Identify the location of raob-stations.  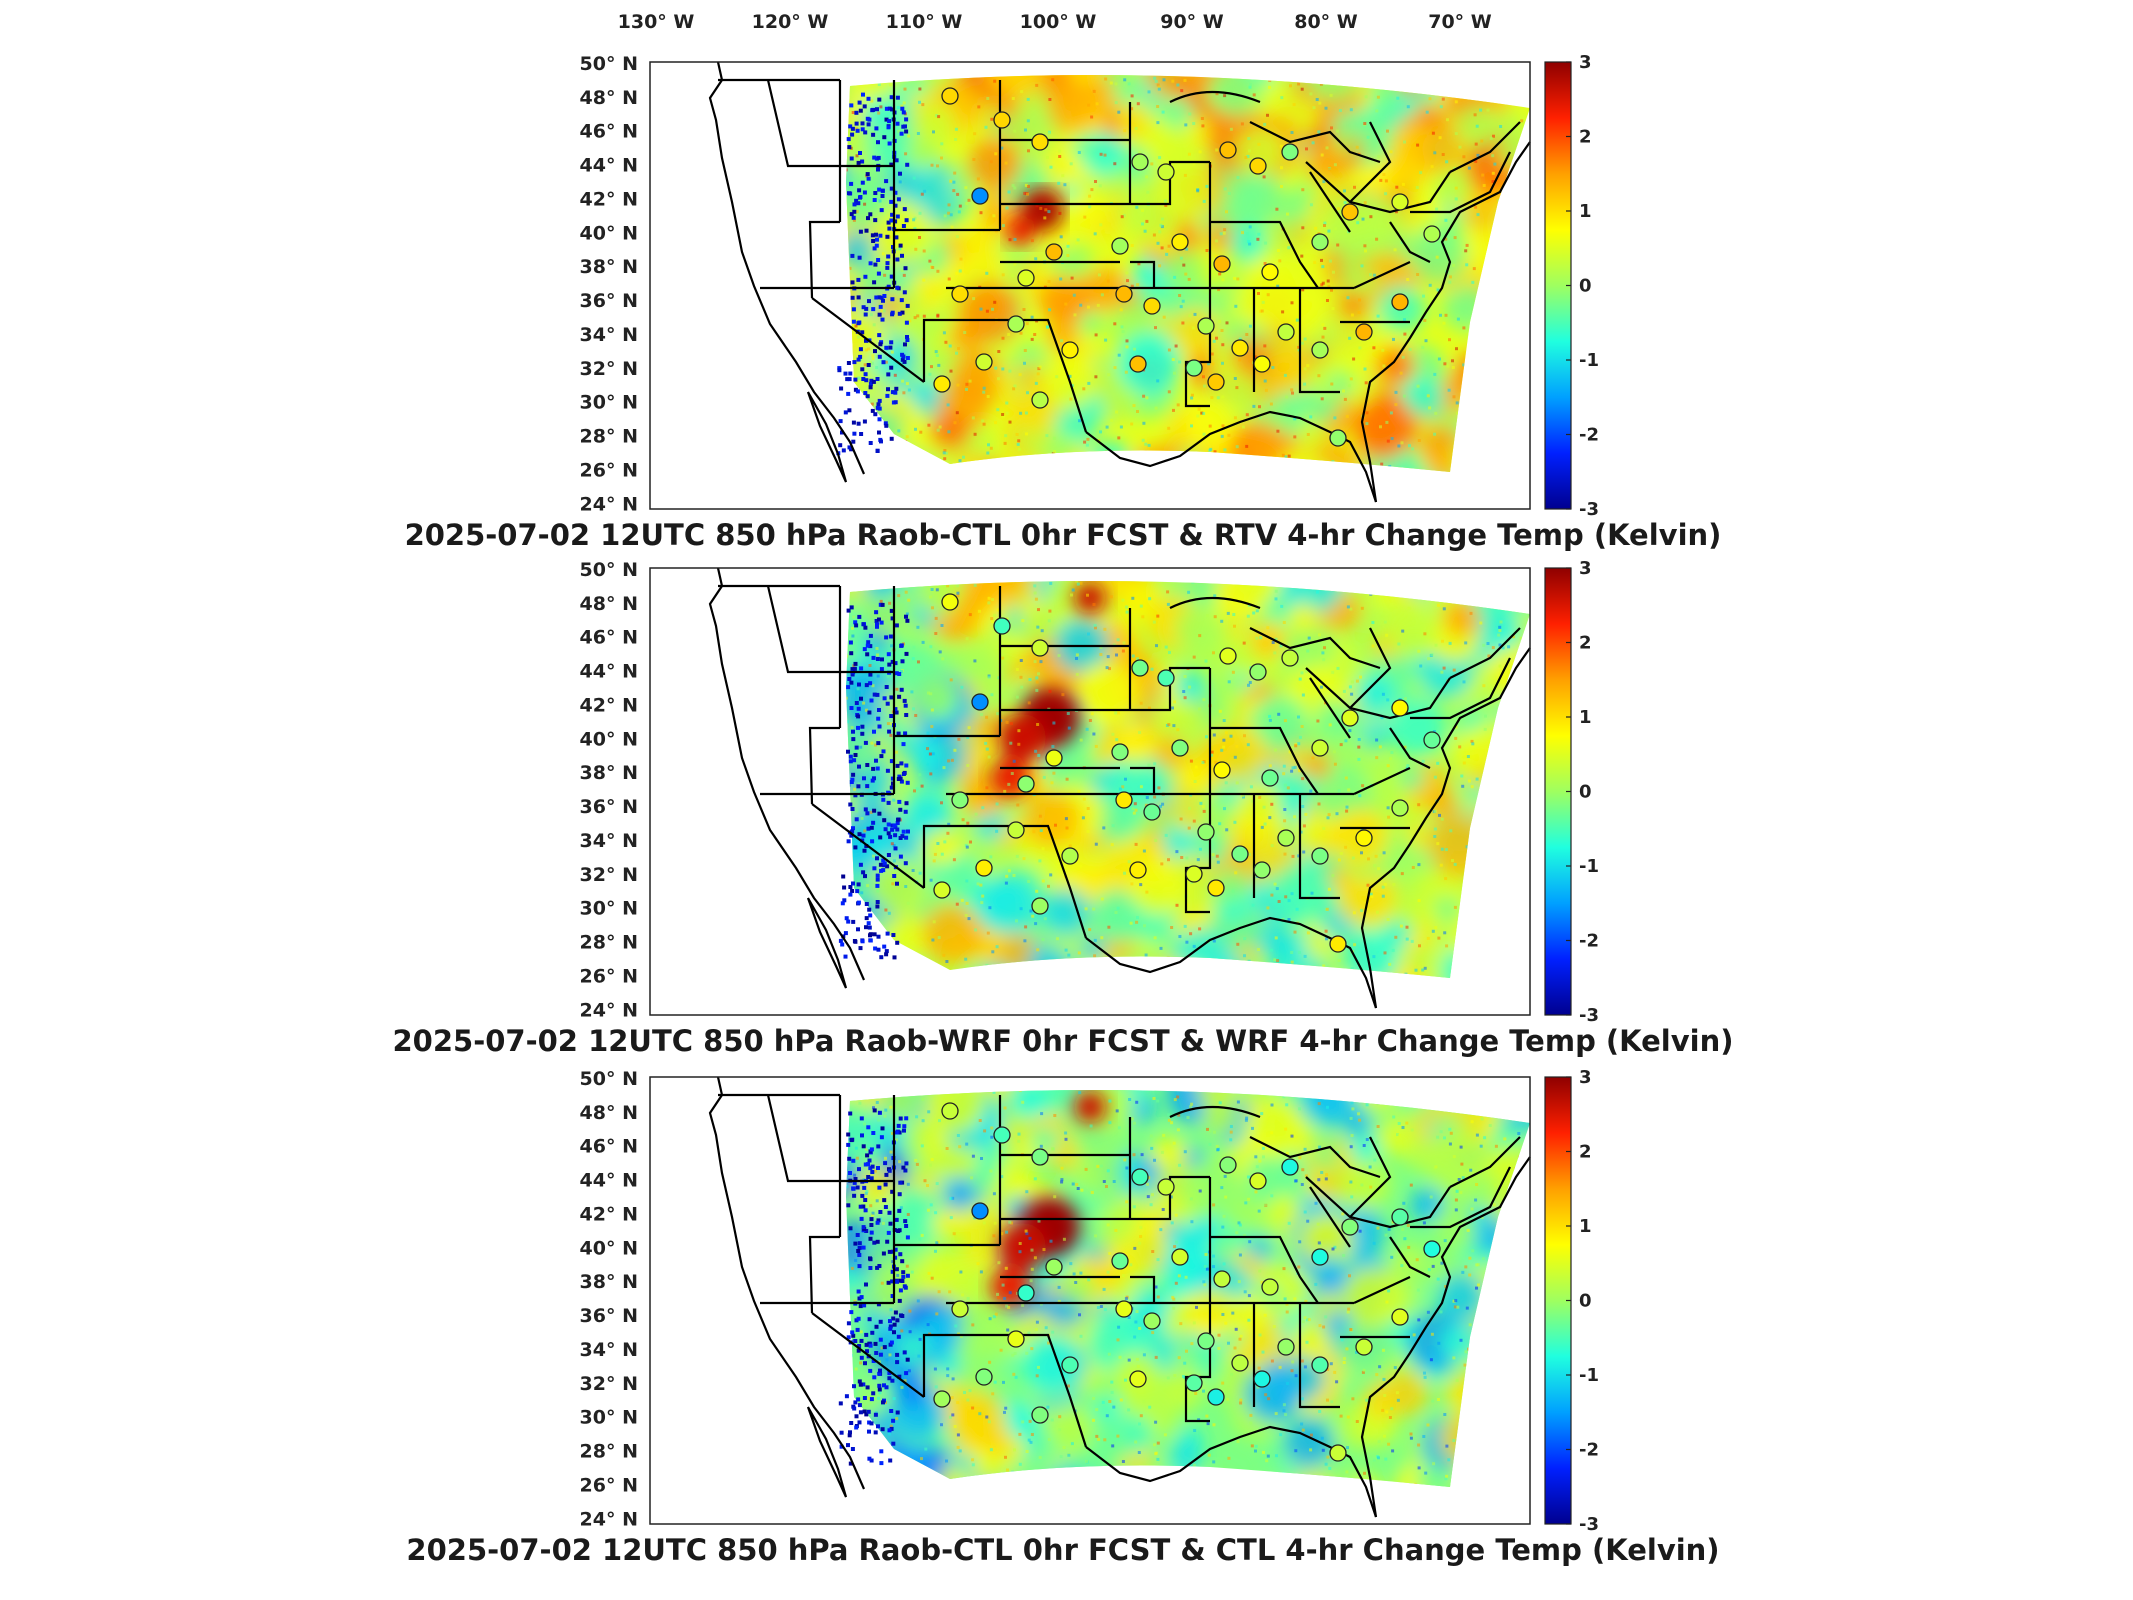
(1187, 267).